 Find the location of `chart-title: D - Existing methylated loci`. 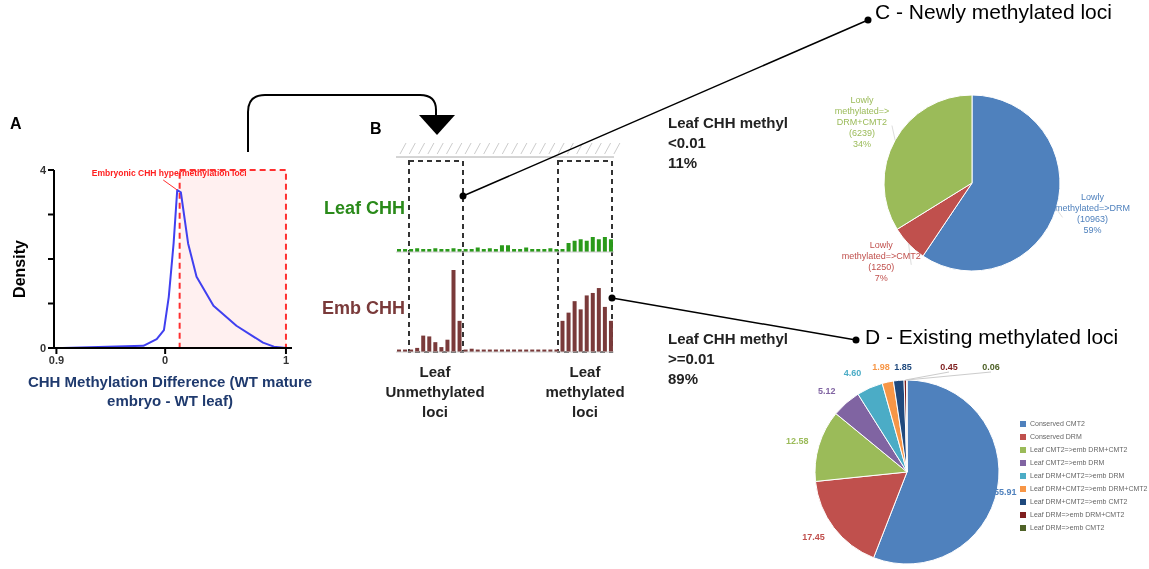

chart-title: D - Existing methylated loci is located at coordinates (992, 337).